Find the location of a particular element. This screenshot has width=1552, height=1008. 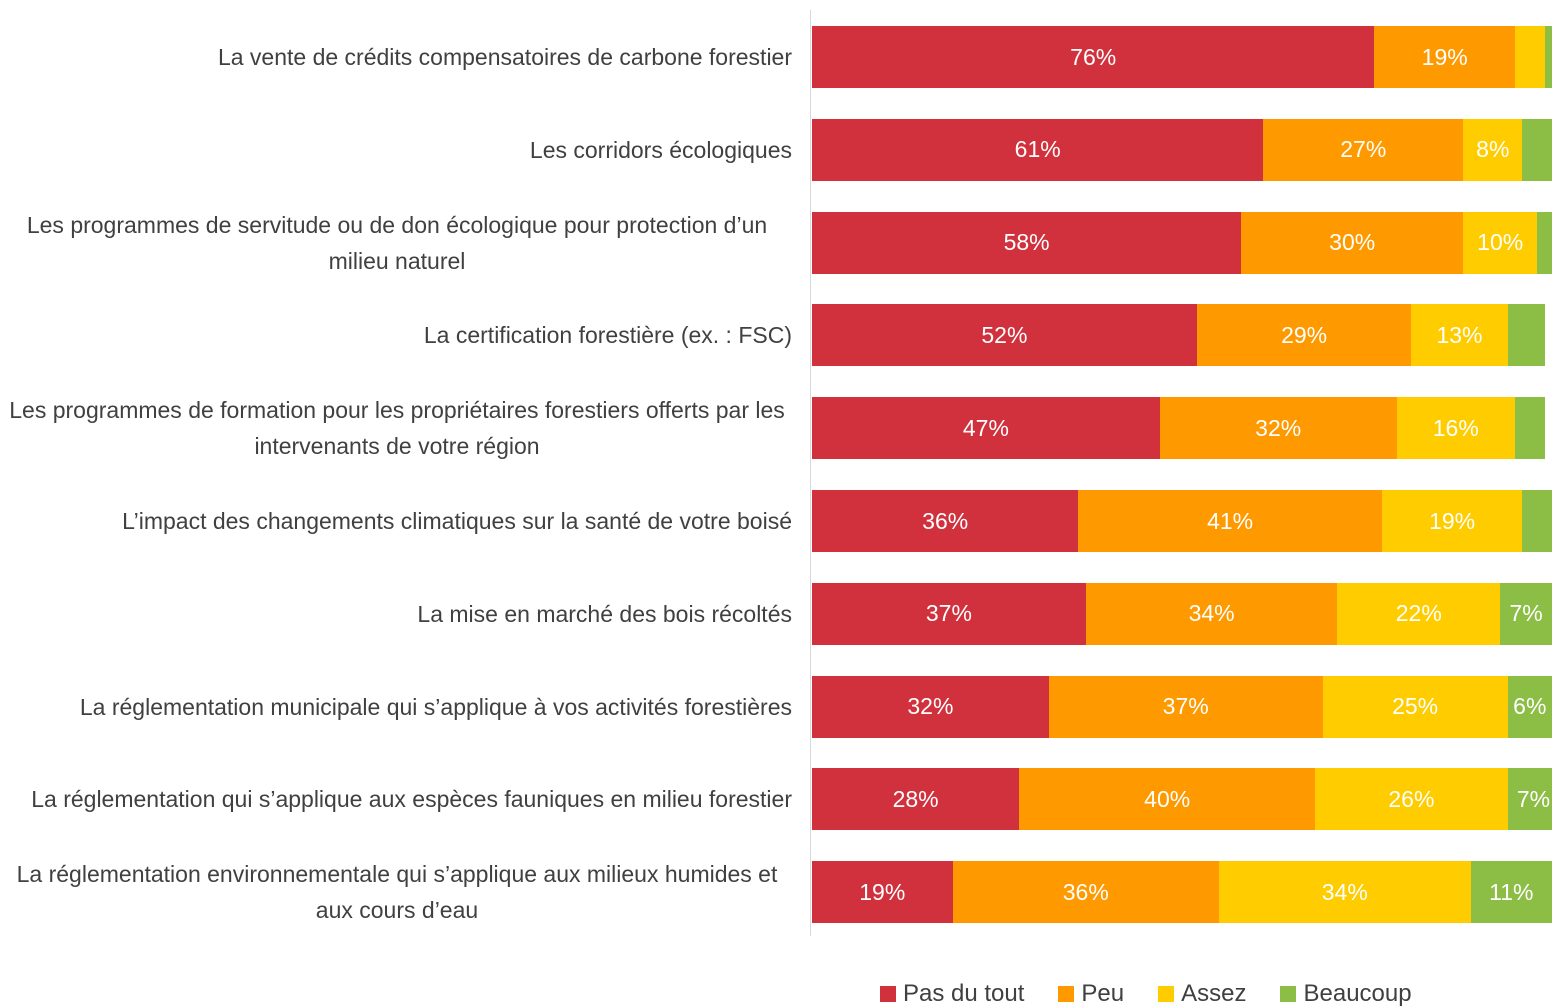

data-label: 16% is located at coordinates (1455, 427).